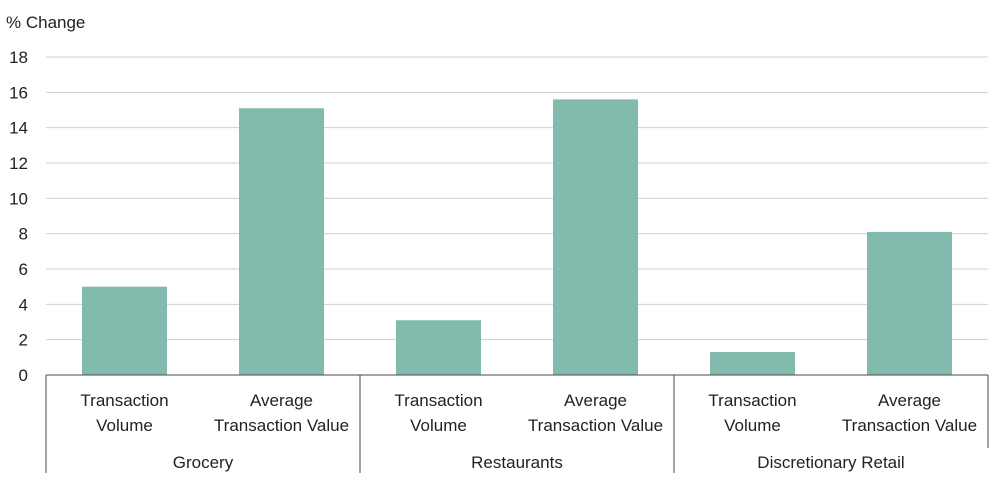 The image size is (1000, 490). What do you see at coordinates (18, 163) in the screenshot?
I see `y-tick-label: 12` at bounding box center [18, 163].